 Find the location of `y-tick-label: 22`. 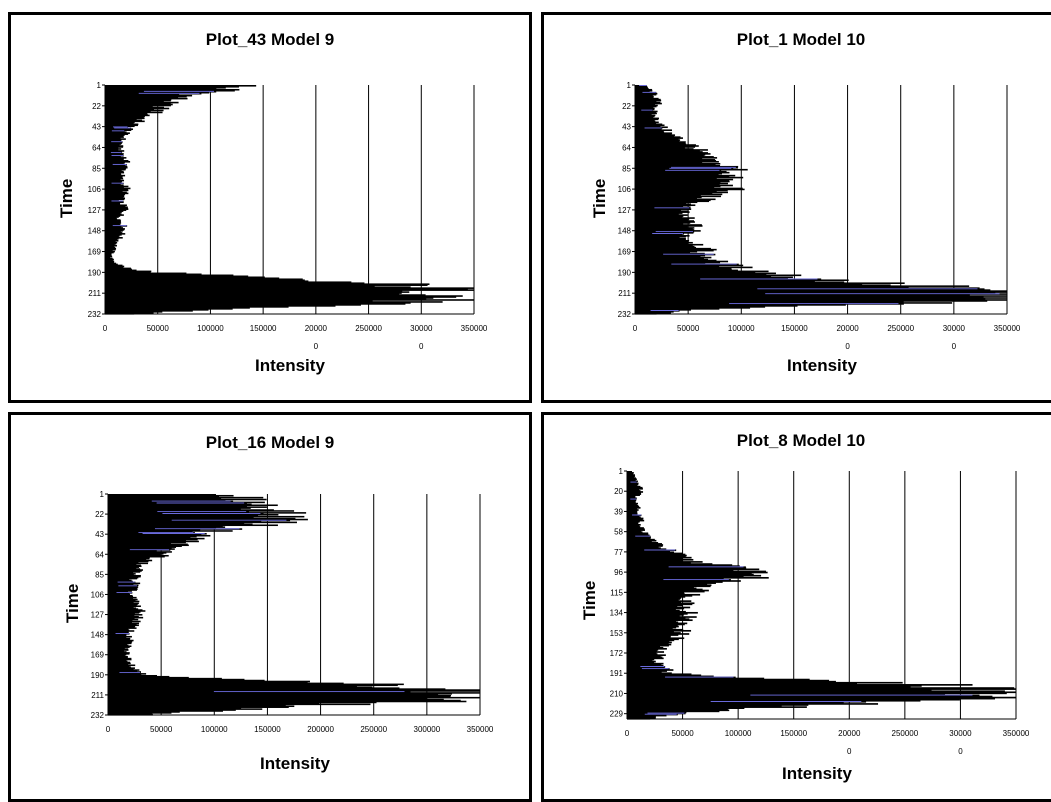

y-tick-label: 22 is located at coordinates (626, 106).